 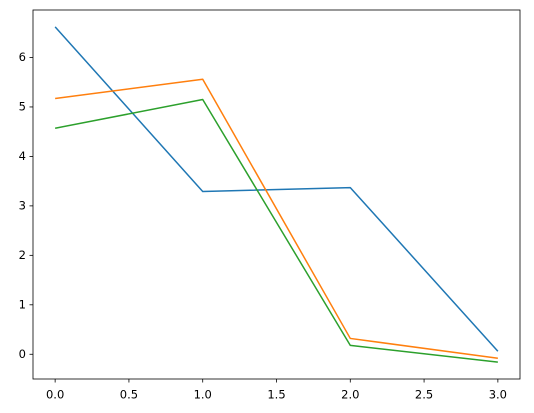 I want to click on x-tick-label: 0.0, so click(x=55, y=395).